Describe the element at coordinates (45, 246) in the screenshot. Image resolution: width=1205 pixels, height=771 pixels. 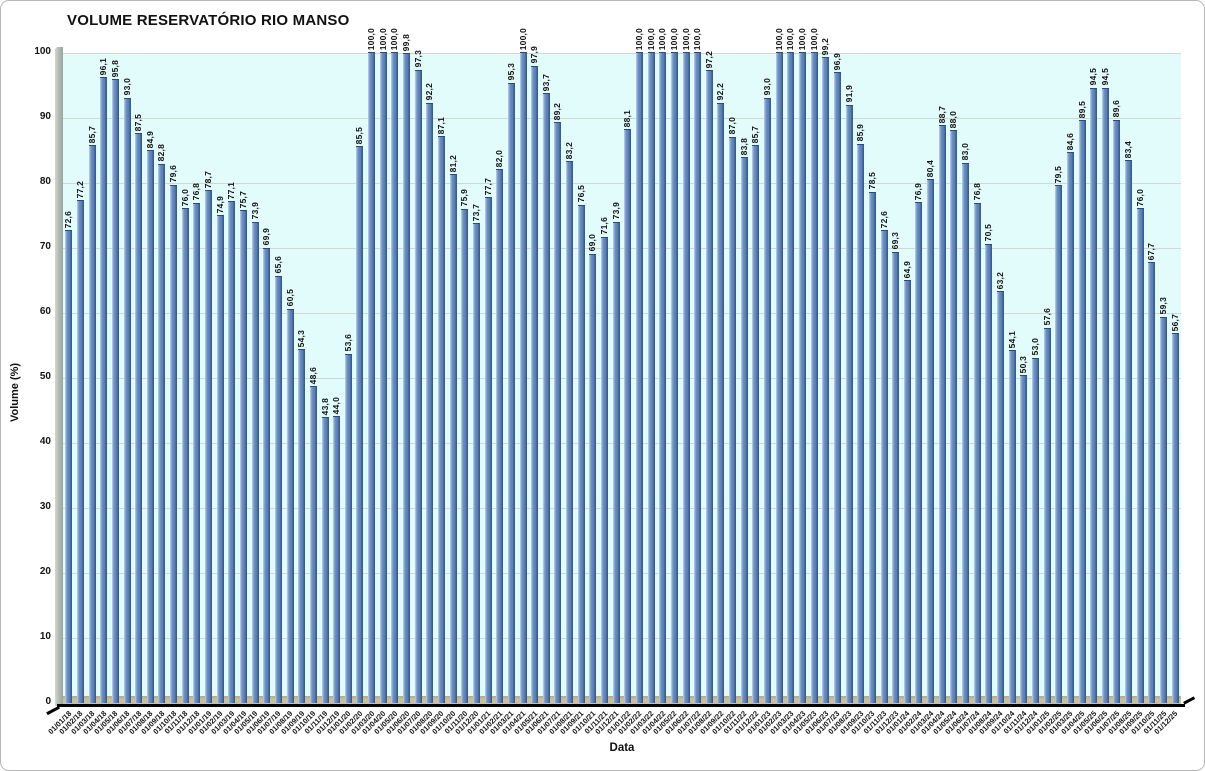
I see `y-tick-label-70: 70` at that location.